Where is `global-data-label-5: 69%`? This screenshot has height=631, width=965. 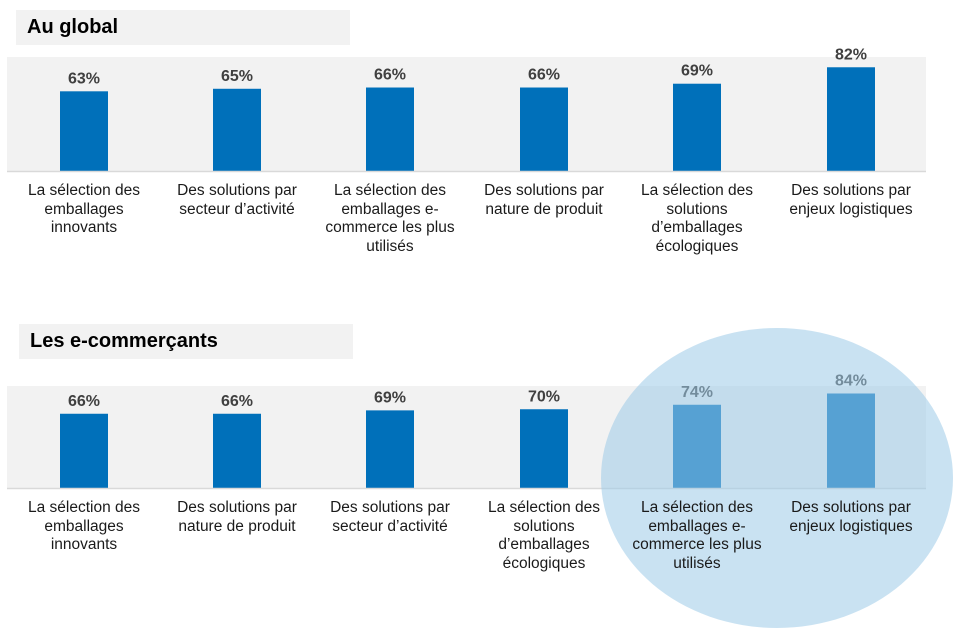 global-data-label-5: 69% is located at coordinates (697, 71).